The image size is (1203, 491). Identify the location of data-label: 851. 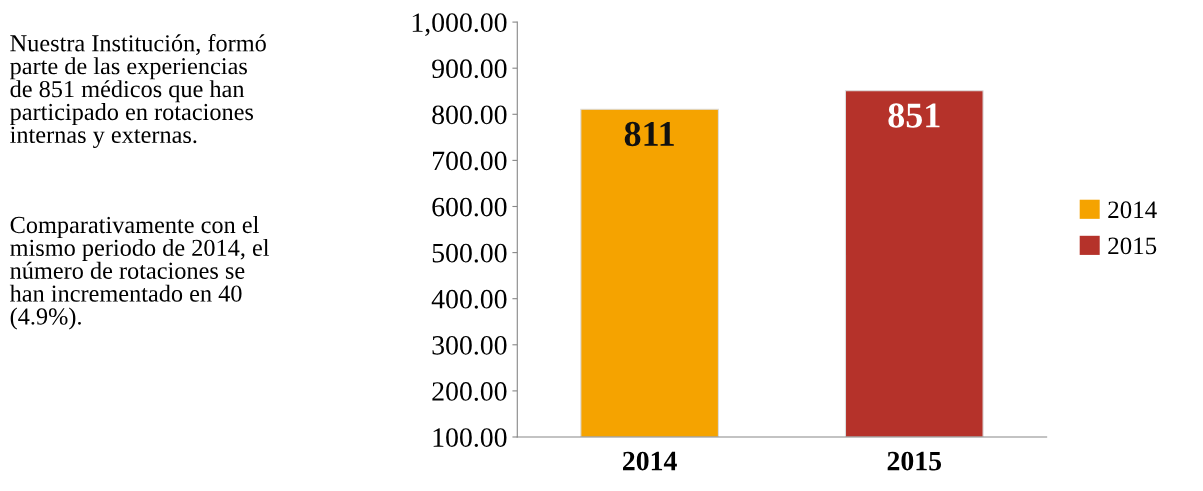
(914, 115).